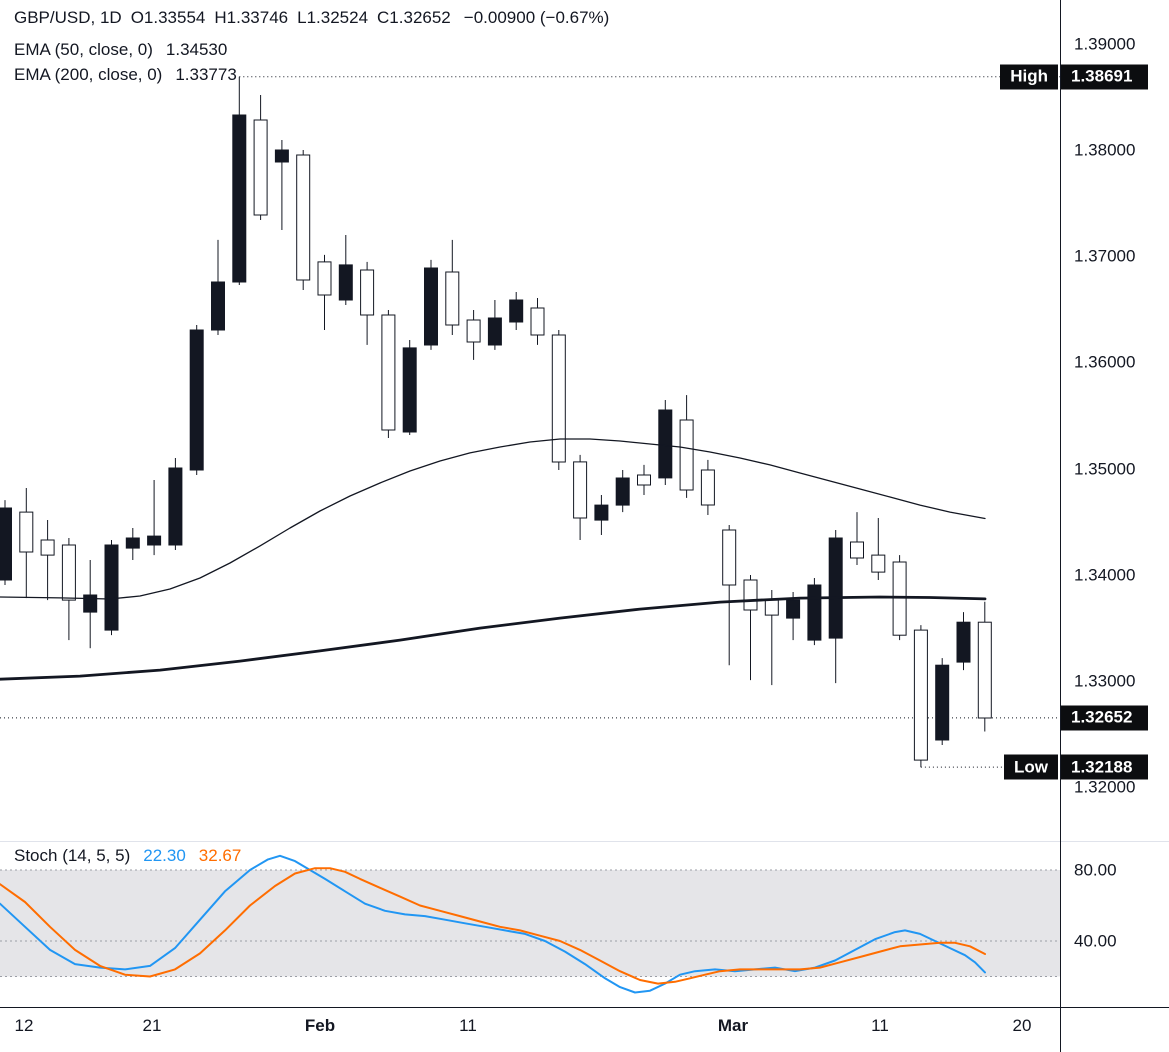  What do you see at coordinates (320, 1025) in the screenshot?
I see `time-axis-label: Feb` at bounding box center [320, 1025].